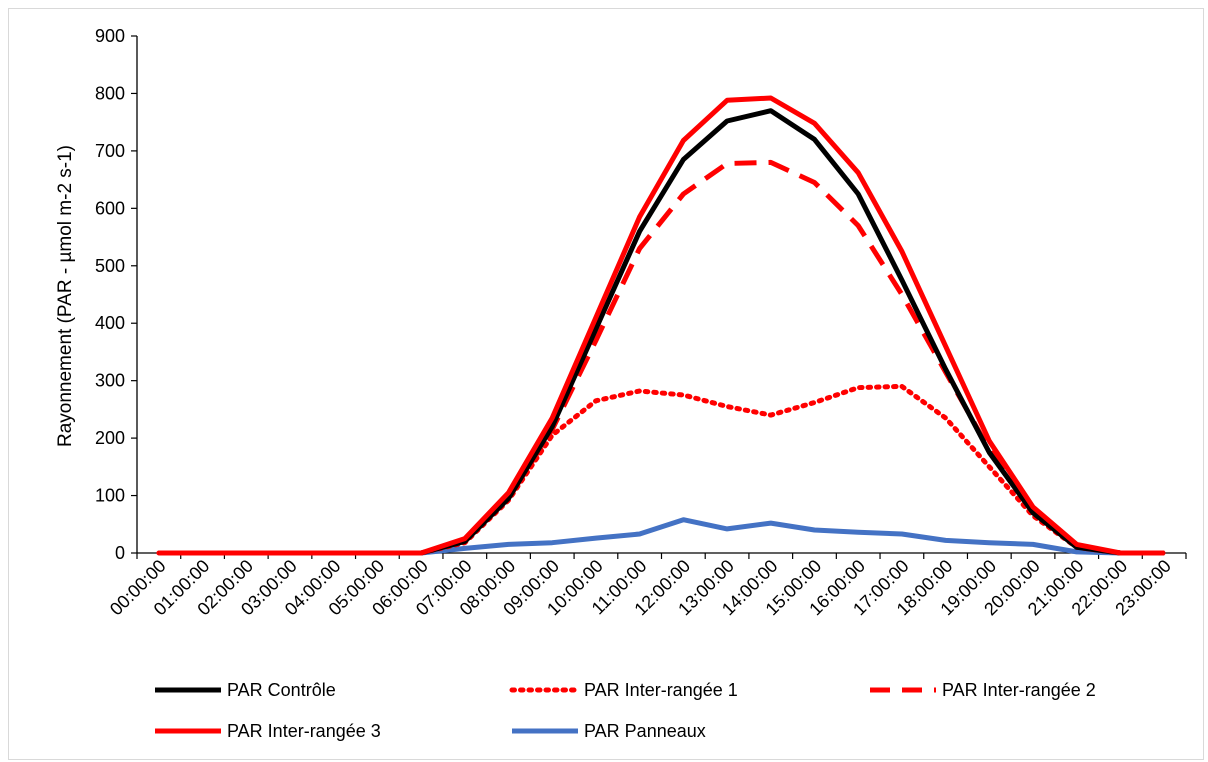 Image resolution: width=1208 pixels, height=762 pixels. I want to click on y-tick-label: 0, so click(120, 553).